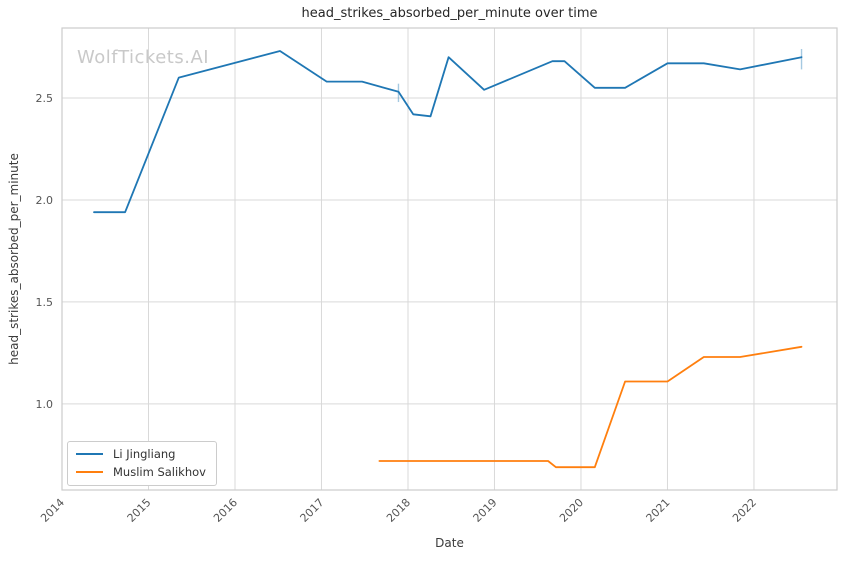 This screenshot has width=844, height=561. I want to click on x-tick-label: 2019, so click(485, 510).